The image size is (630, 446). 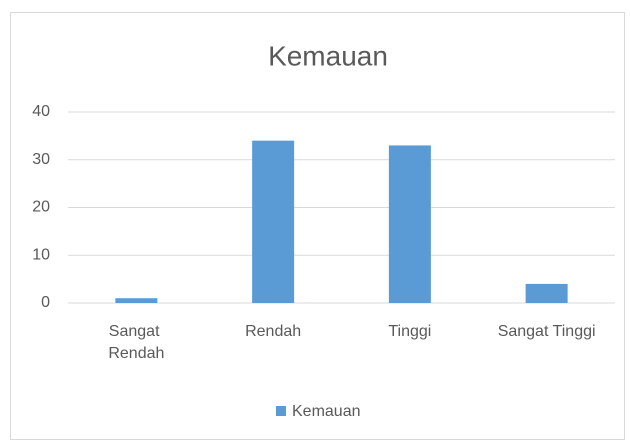 What do you see at coordinates (409, 331) in the screenshot?
I see `x-tick-label: Tinggi` at bounding box center [409, 331].